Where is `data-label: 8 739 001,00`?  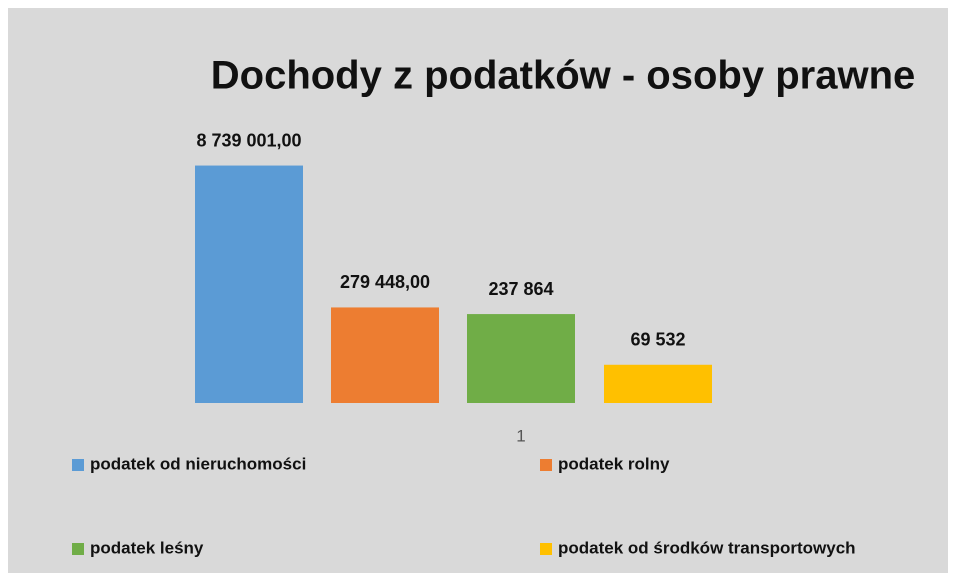 data-label: 8 739 001,00 is located at coordinates (248, 140).